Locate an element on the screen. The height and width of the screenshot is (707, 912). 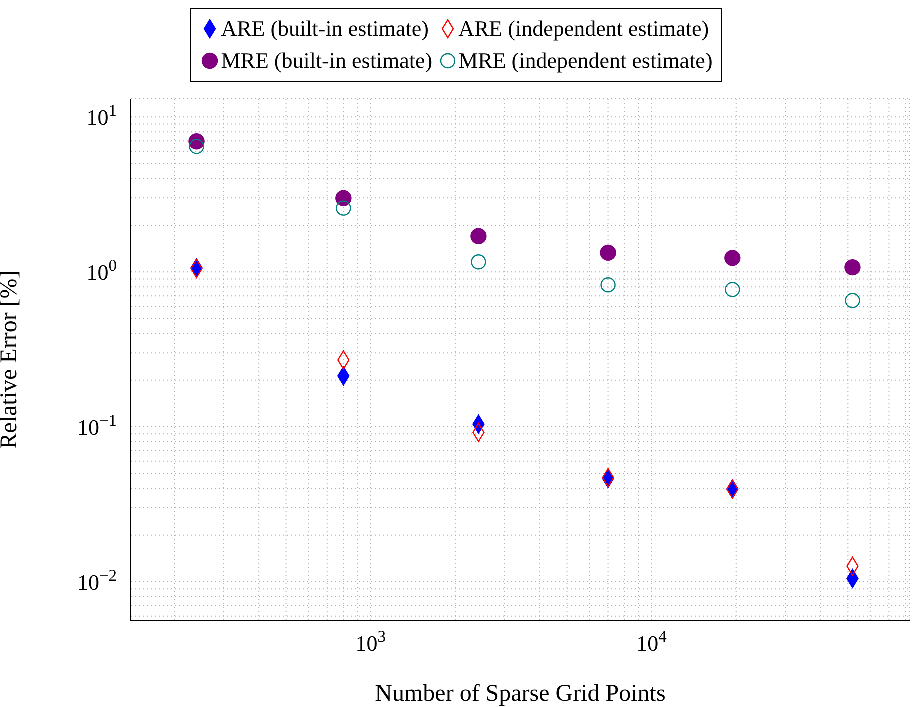
legend-label: ARE (independent estimate) is located at coordinates (584, 29).